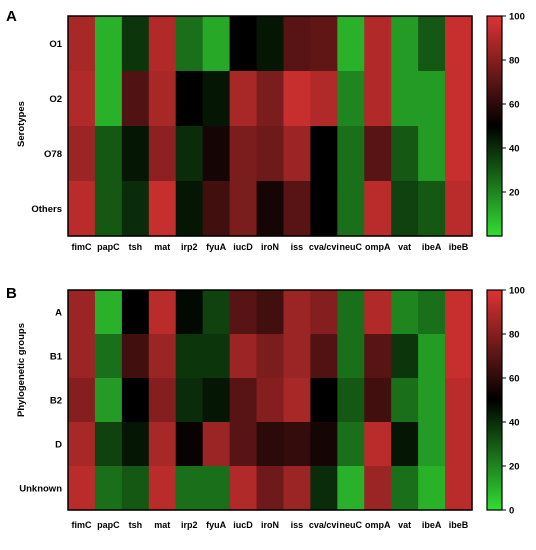 The height and width of the screenshot is (550, 536). I want to click on panel-a-row-label: Others, so click(46, 209).